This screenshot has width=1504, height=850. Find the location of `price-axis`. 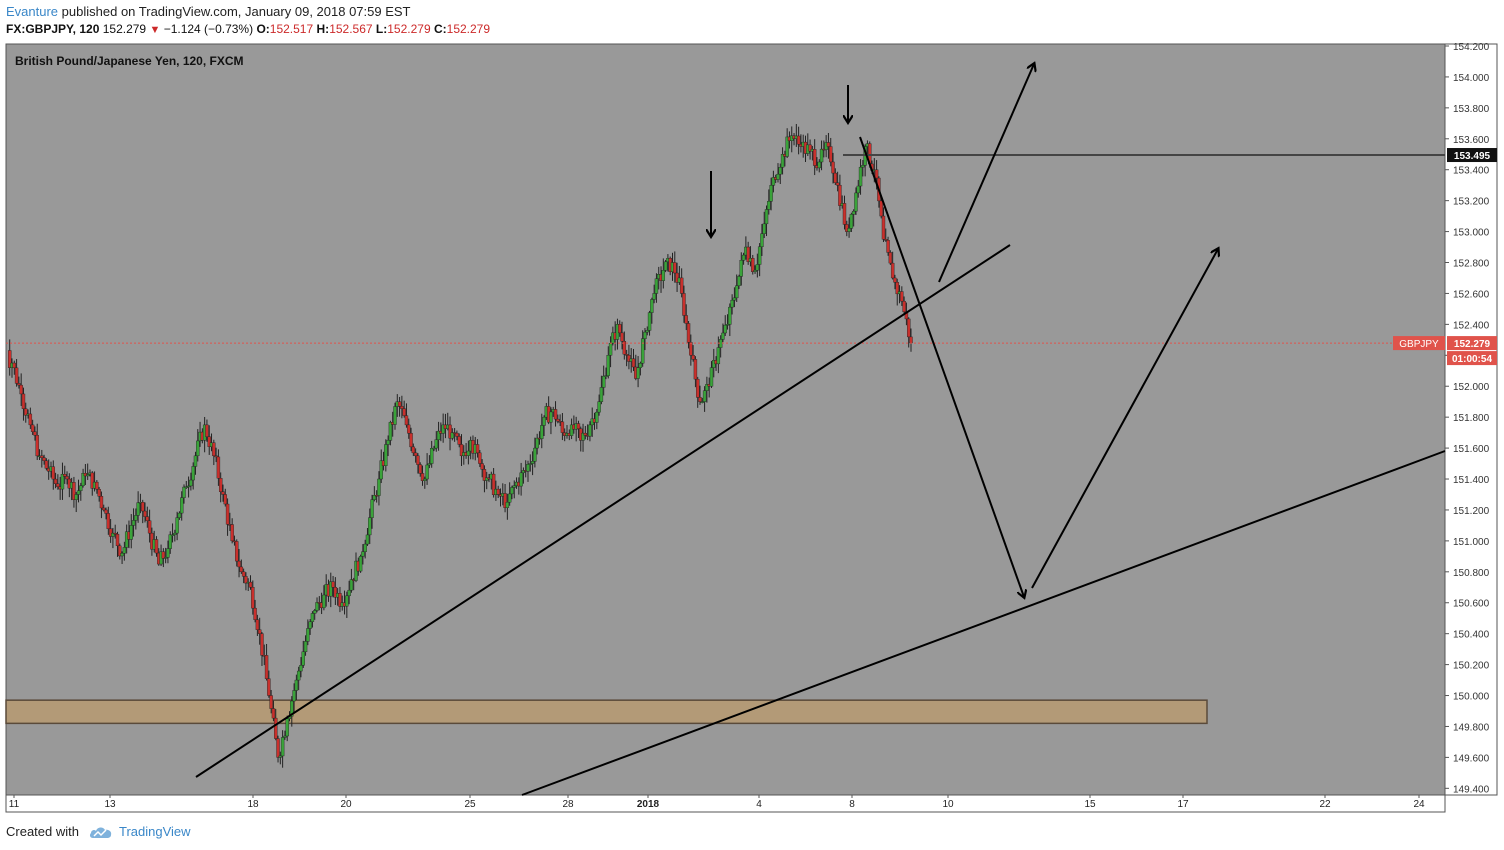

price-axis is located at coordinates (1471, 419).